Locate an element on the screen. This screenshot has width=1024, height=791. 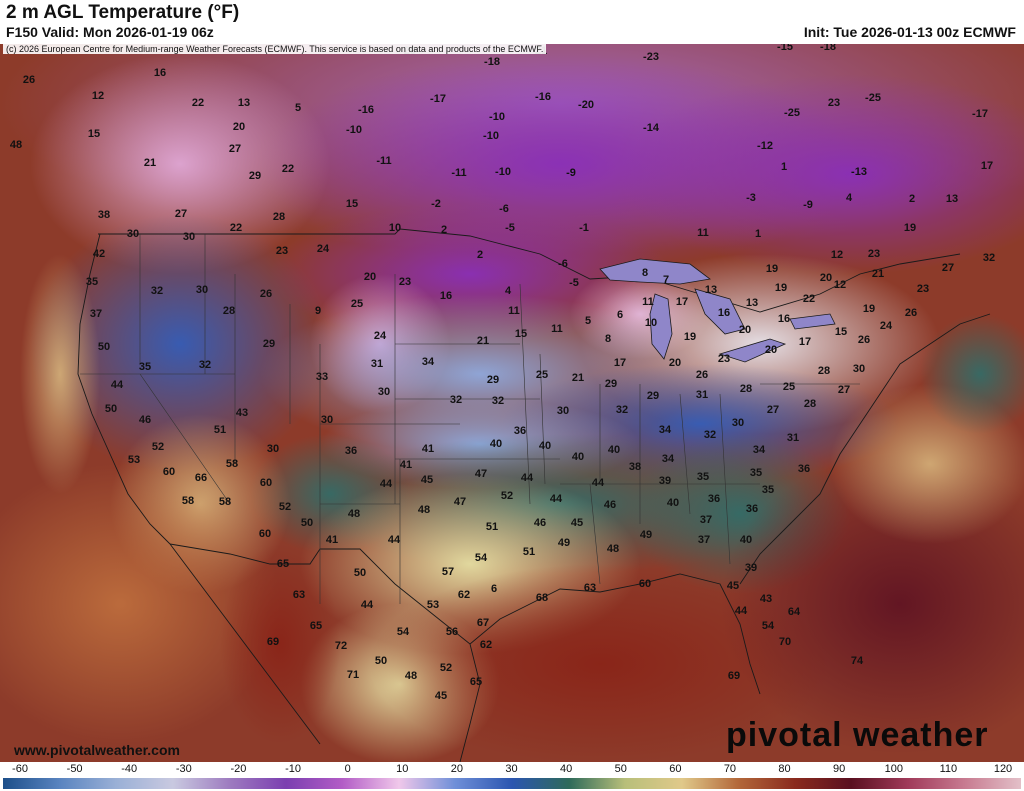
pacific-coast is located at coordinates (124, 389).